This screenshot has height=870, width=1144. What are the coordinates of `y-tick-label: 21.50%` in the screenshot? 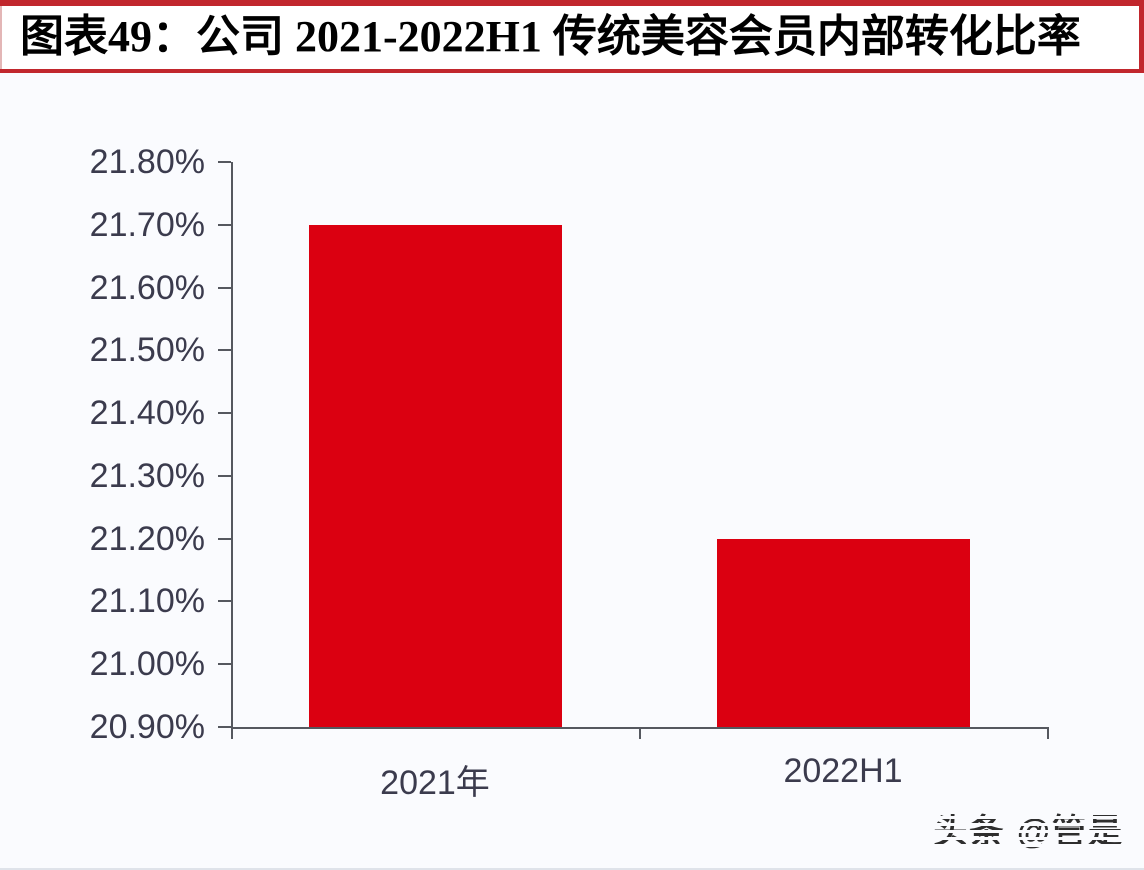 It's located at (147, 350).